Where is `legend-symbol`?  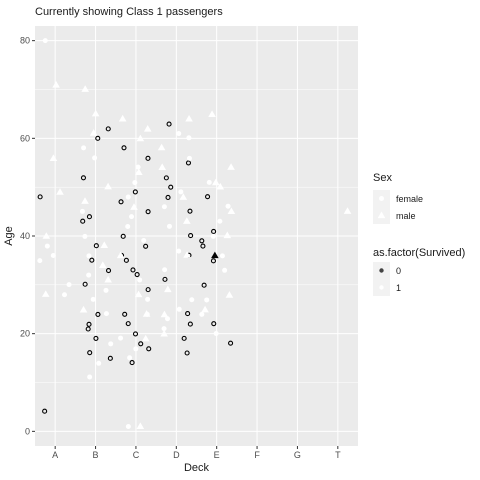 legend-symbol is located at coordinates (381, 215).